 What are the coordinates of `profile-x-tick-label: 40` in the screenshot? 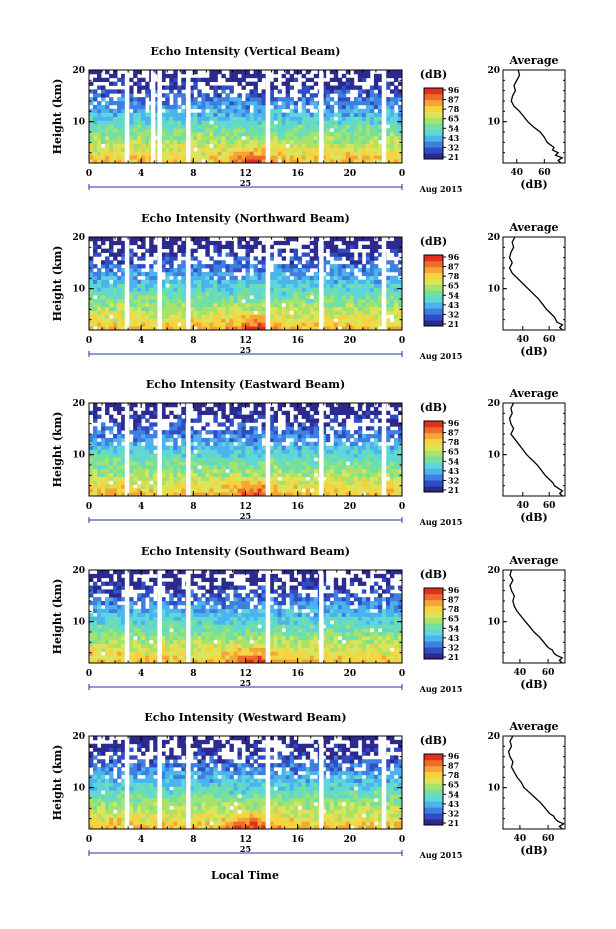 It's located at (517, 173).